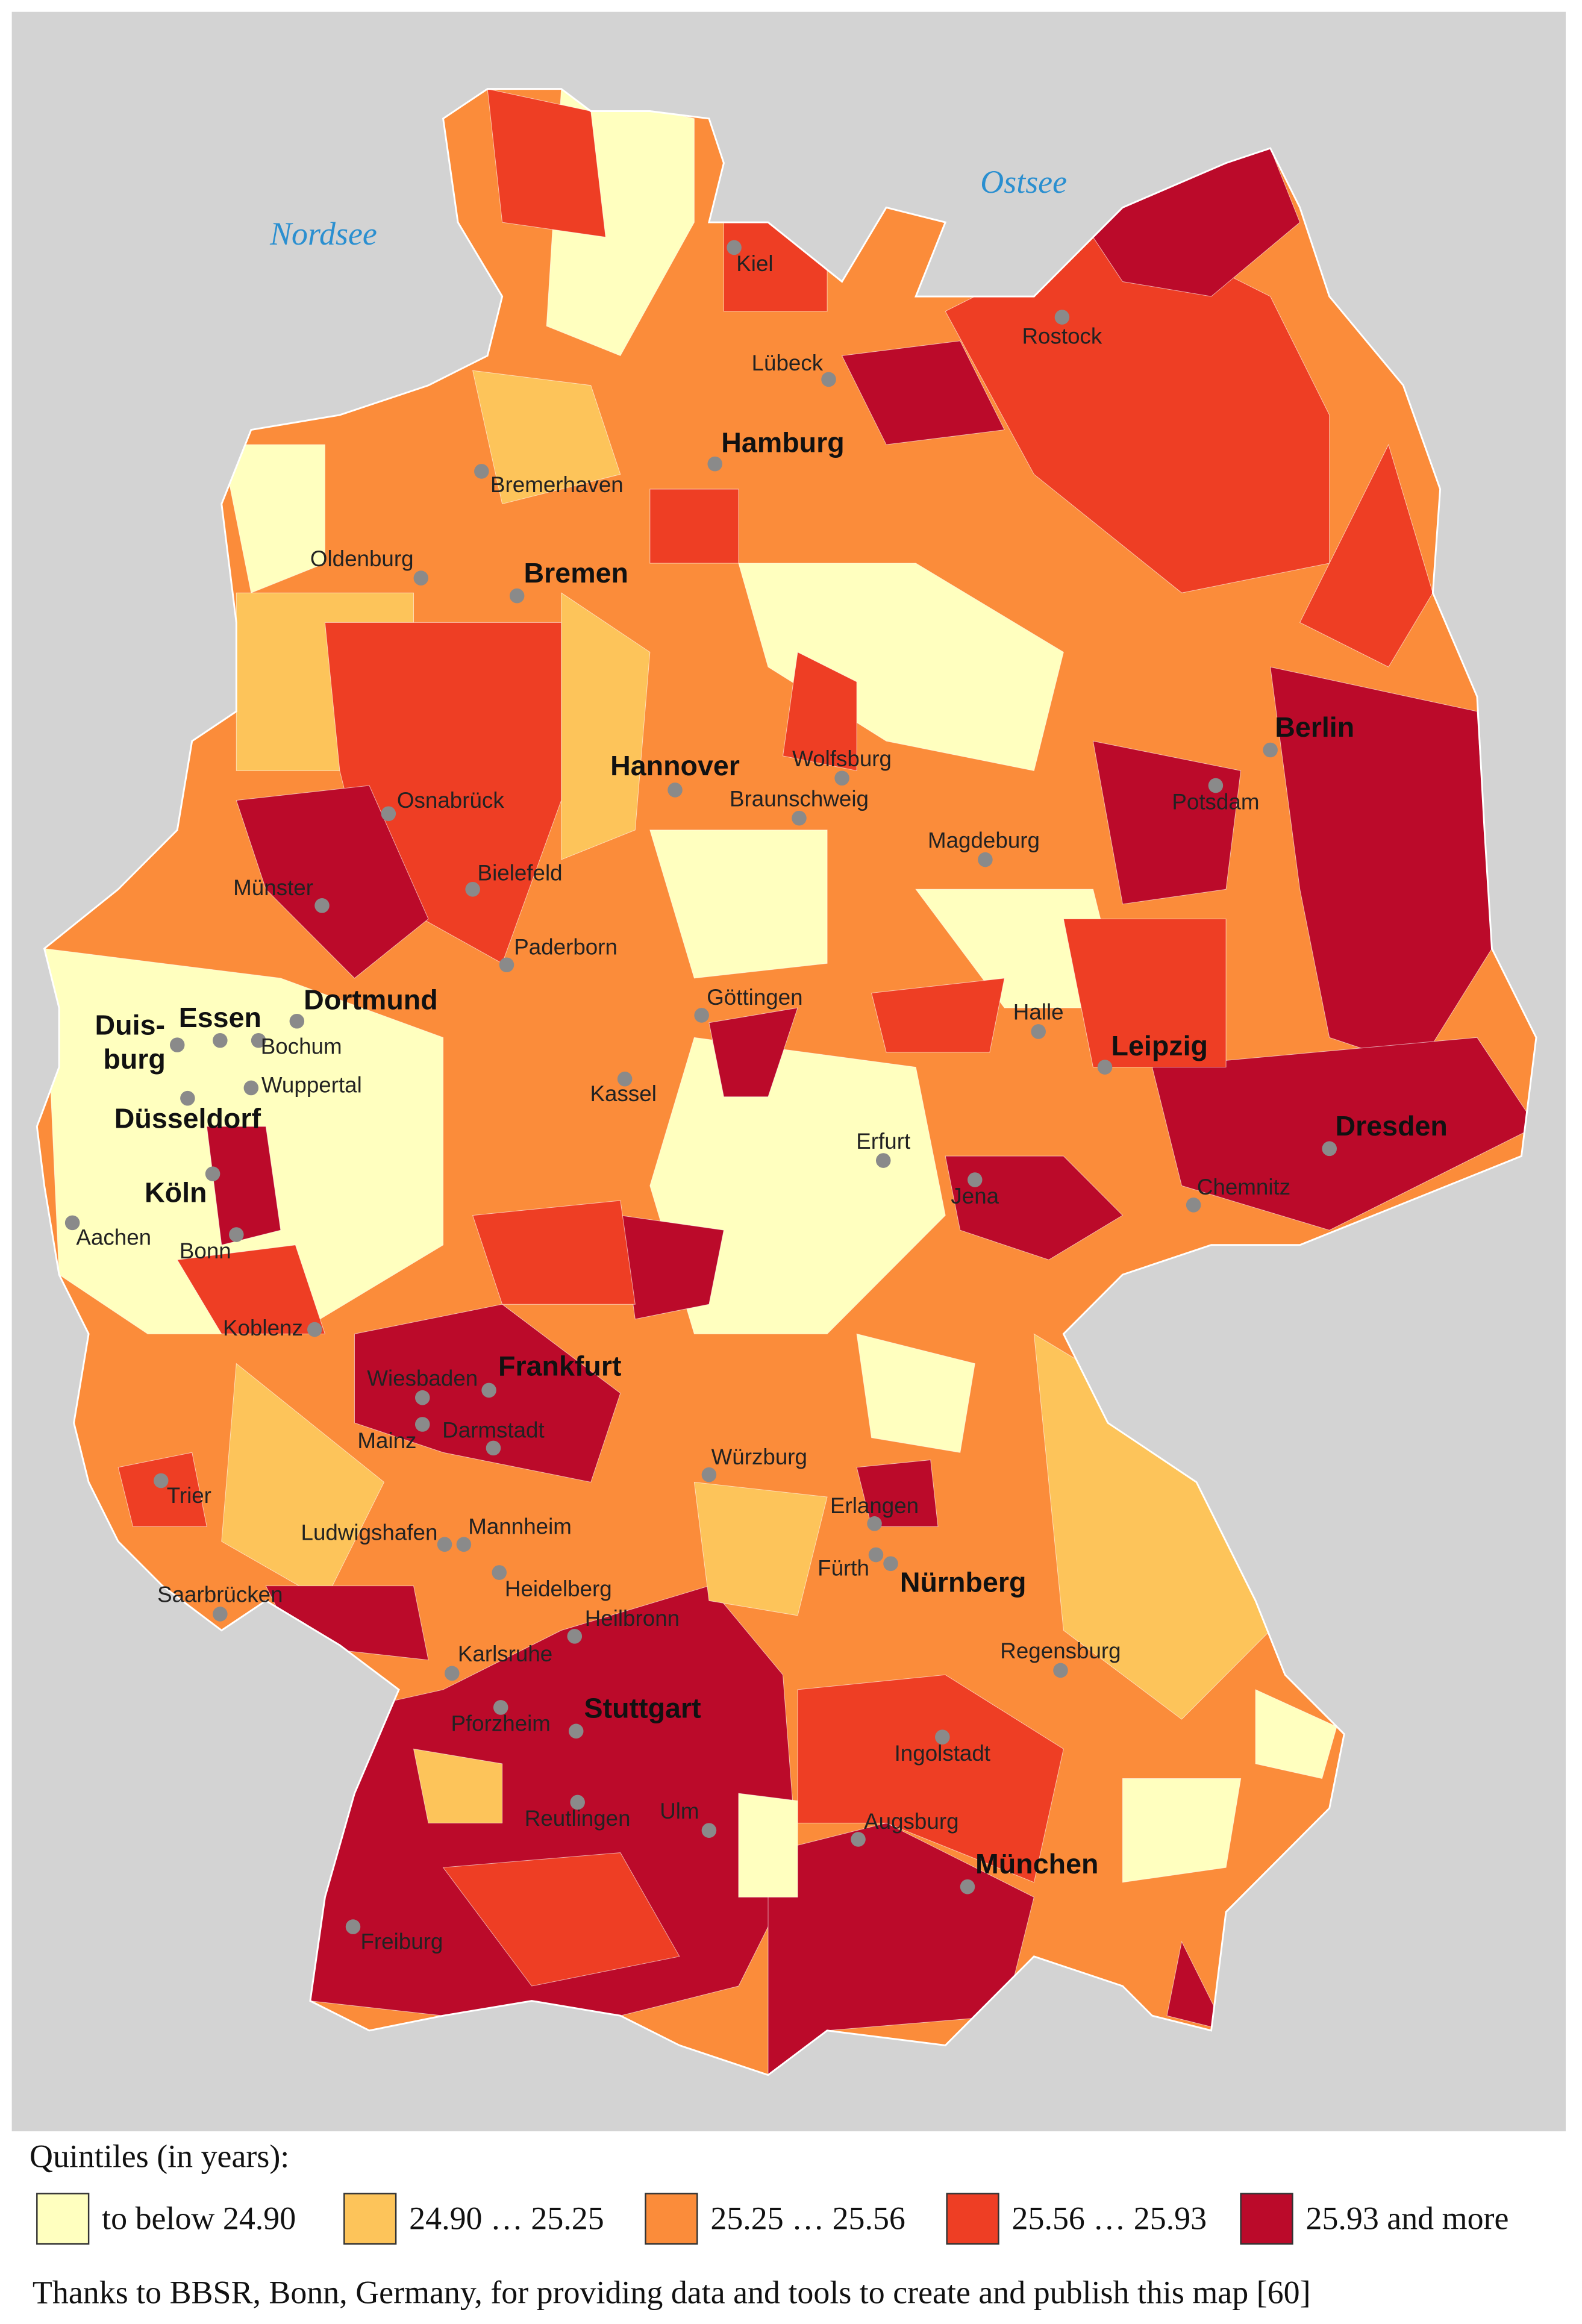 This screenshot has width=1582, height=2324. Describe the element at coordinates (1216, 801) in the screenshot. I see `city-label: Potsdam` at that location.